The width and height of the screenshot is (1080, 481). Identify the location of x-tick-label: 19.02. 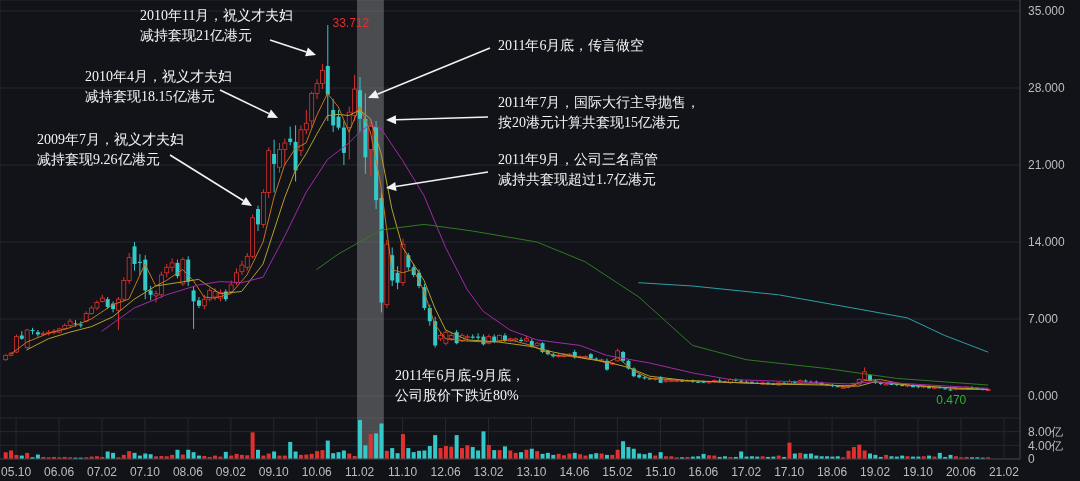
(875, 471).